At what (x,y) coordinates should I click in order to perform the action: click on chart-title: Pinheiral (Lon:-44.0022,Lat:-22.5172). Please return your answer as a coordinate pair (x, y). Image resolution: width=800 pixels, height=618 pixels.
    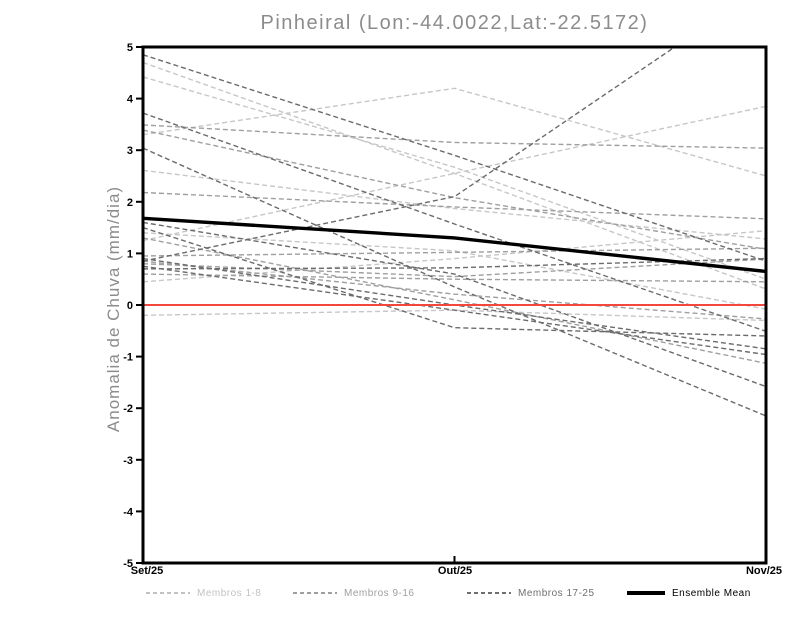
    Looking at the image, I should click on (454, 23).